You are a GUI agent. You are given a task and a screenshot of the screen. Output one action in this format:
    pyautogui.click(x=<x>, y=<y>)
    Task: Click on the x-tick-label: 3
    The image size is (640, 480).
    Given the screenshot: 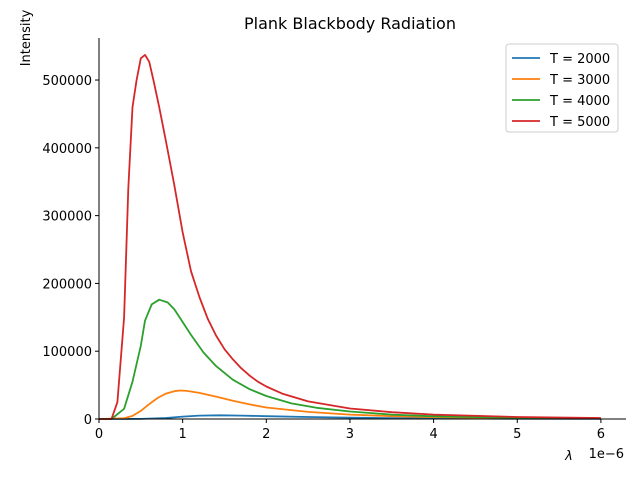 What is the action you would take?
    pyautogui.click(x=350, y=434)
    